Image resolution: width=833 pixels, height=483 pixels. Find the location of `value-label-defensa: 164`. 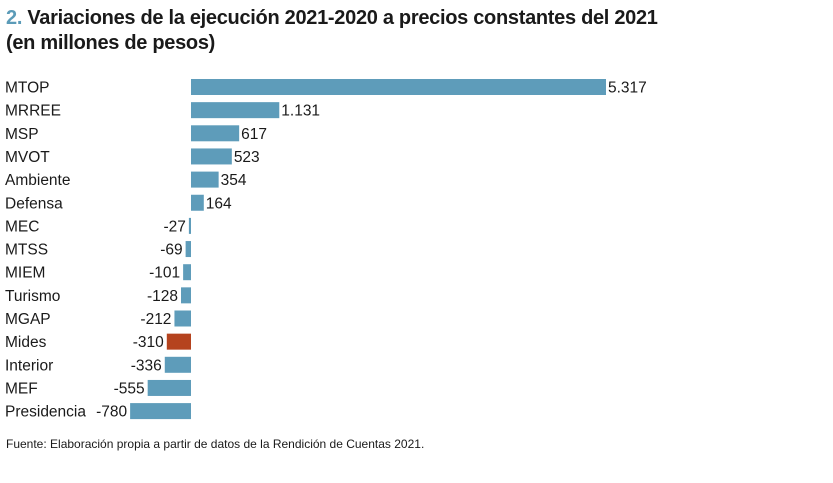

value-label-defensa: 164 is located at coordinates (219, 203).